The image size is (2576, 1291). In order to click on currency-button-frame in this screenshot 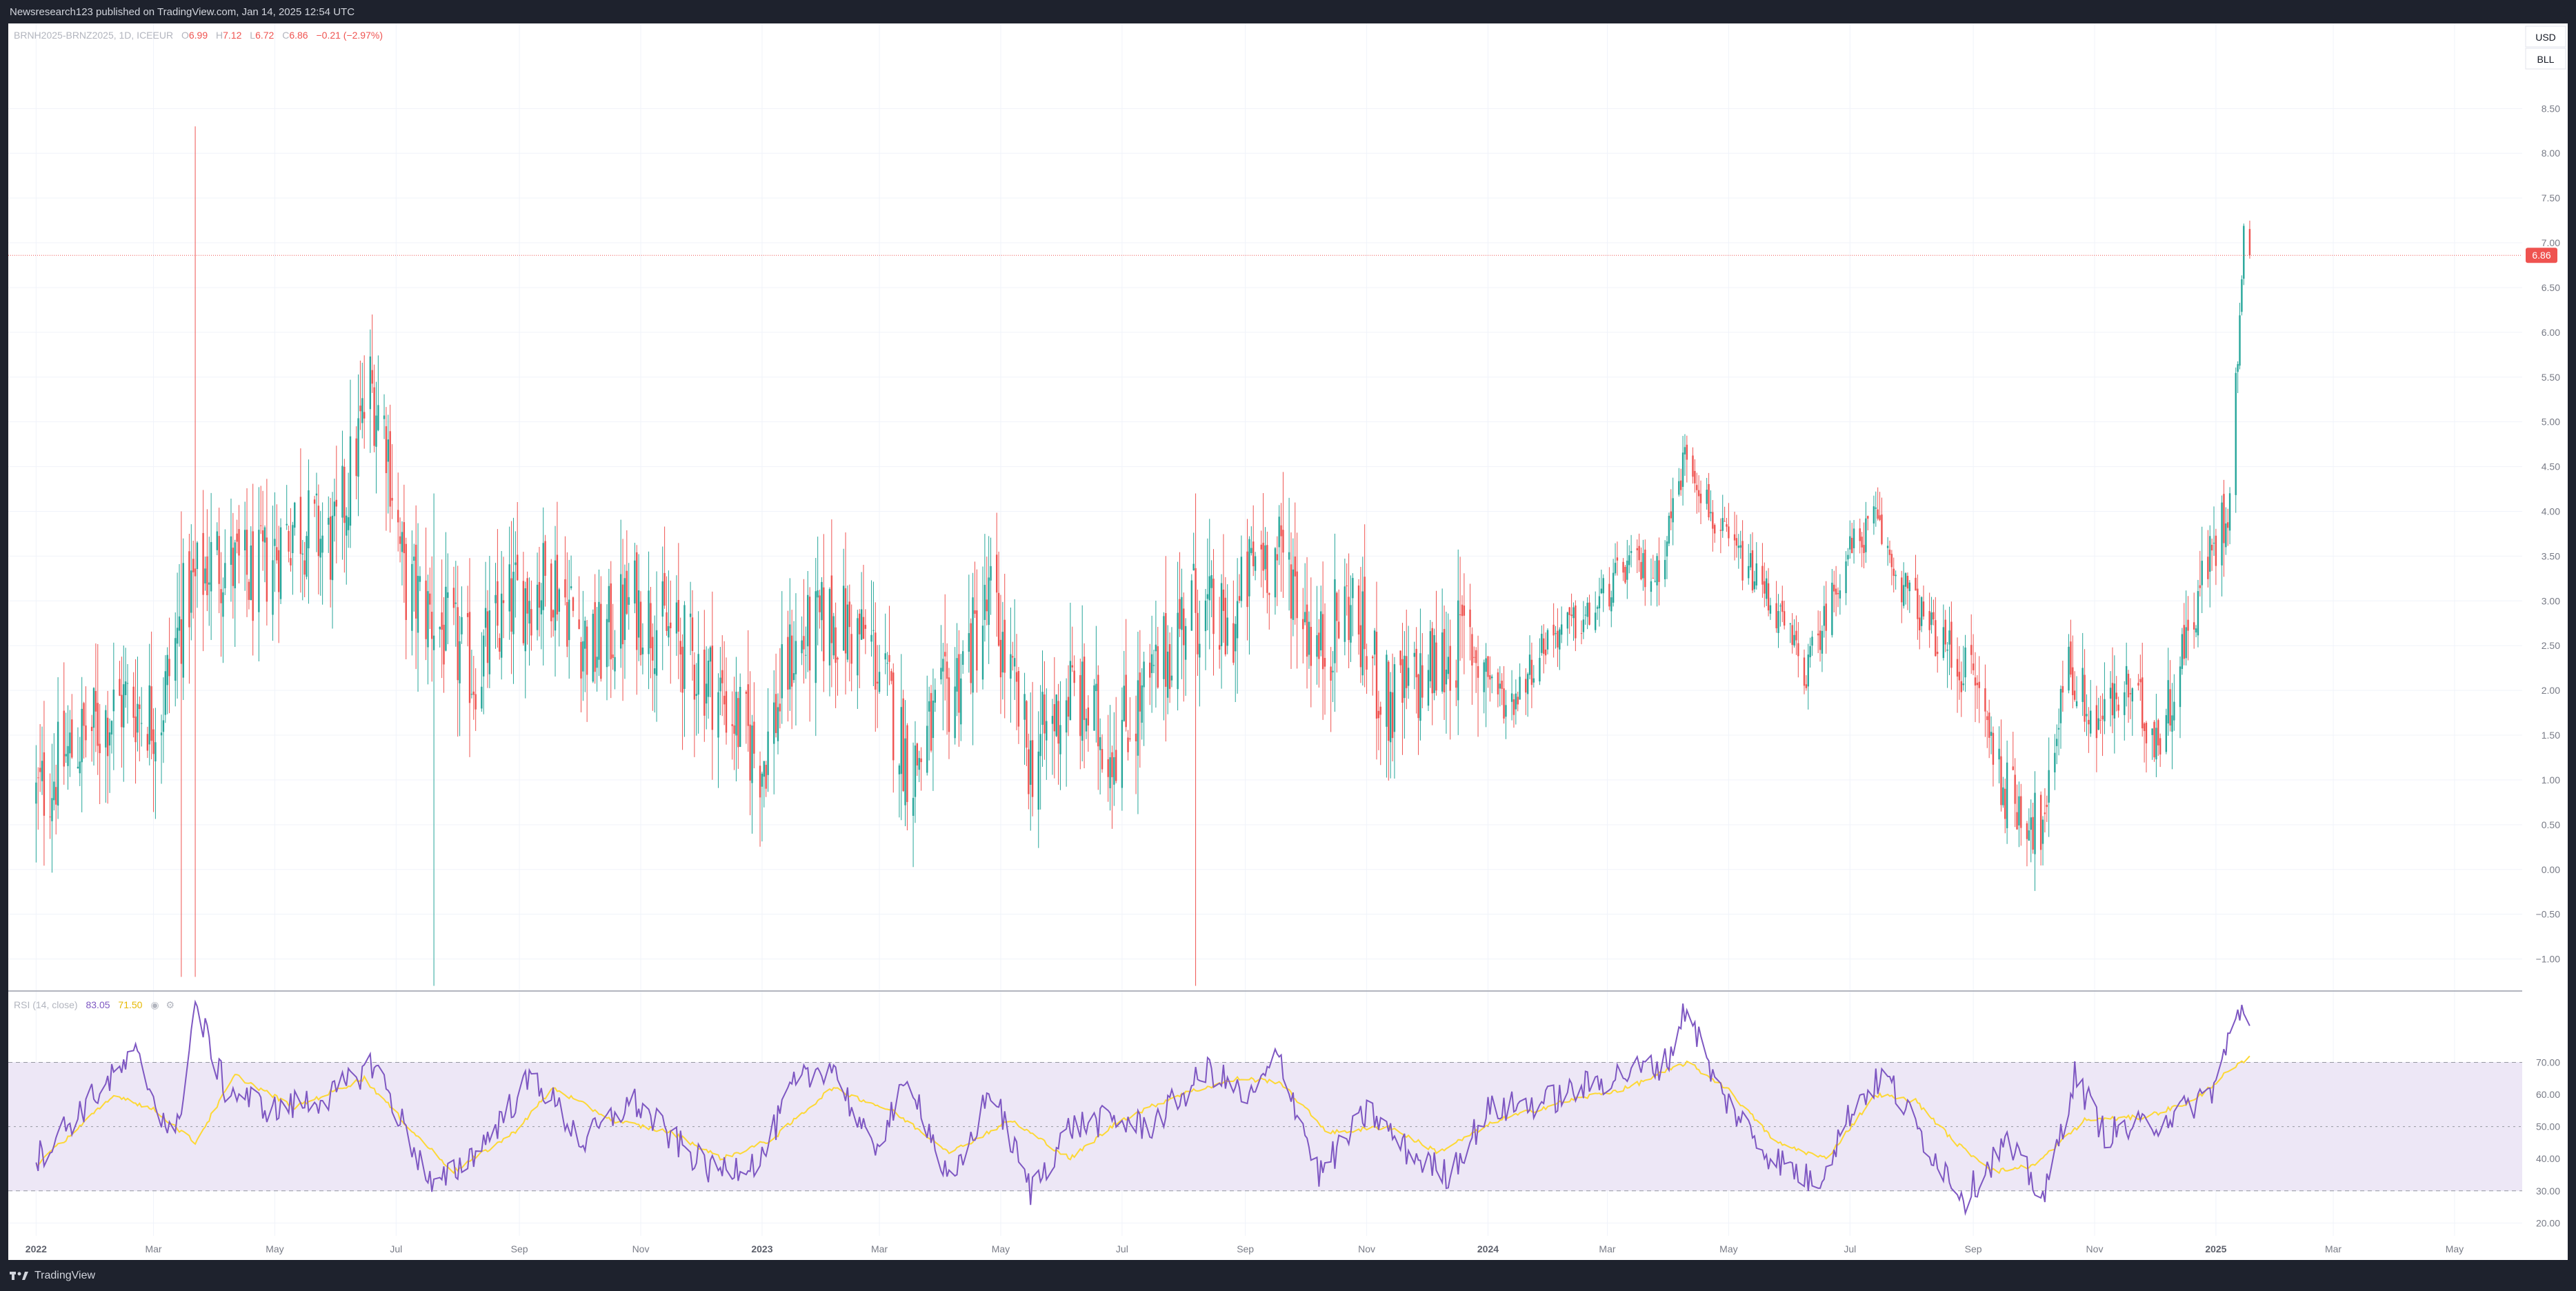, I will do `click(2545, 37)`.